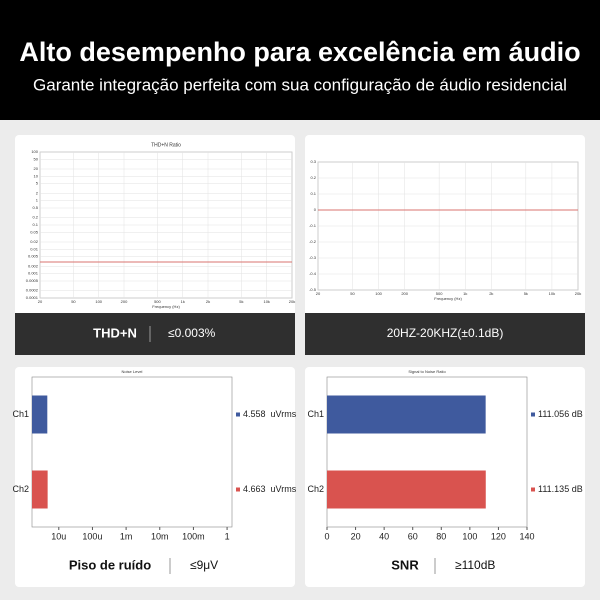 The width and height of the screenshot is (600, 600). Describe the element at coordinates (427, 371) in the screenshot. I see `chart-title: Signal to Noise Ratio` at that location.